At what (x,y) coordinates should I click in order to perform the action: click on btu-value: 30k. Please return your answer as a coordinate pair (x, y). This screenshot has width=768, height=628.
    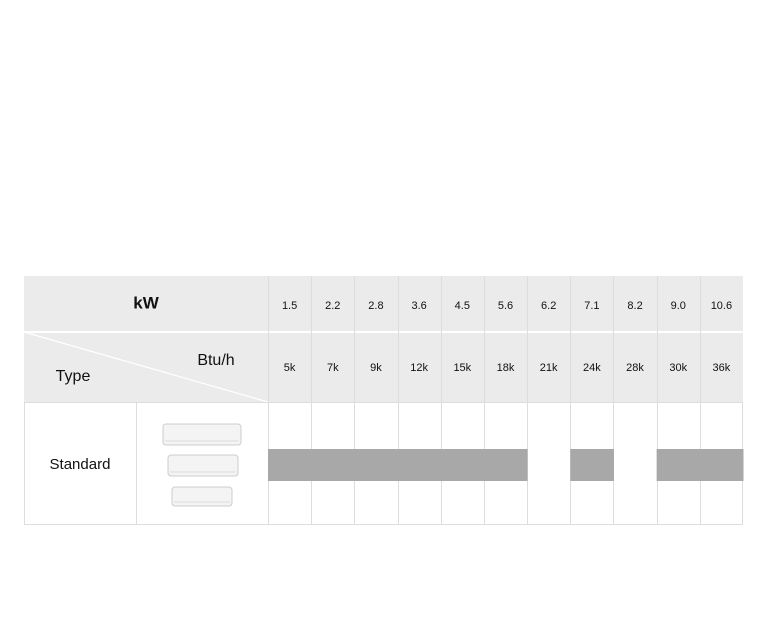
    Looking at the image, I should click on (678, 368).